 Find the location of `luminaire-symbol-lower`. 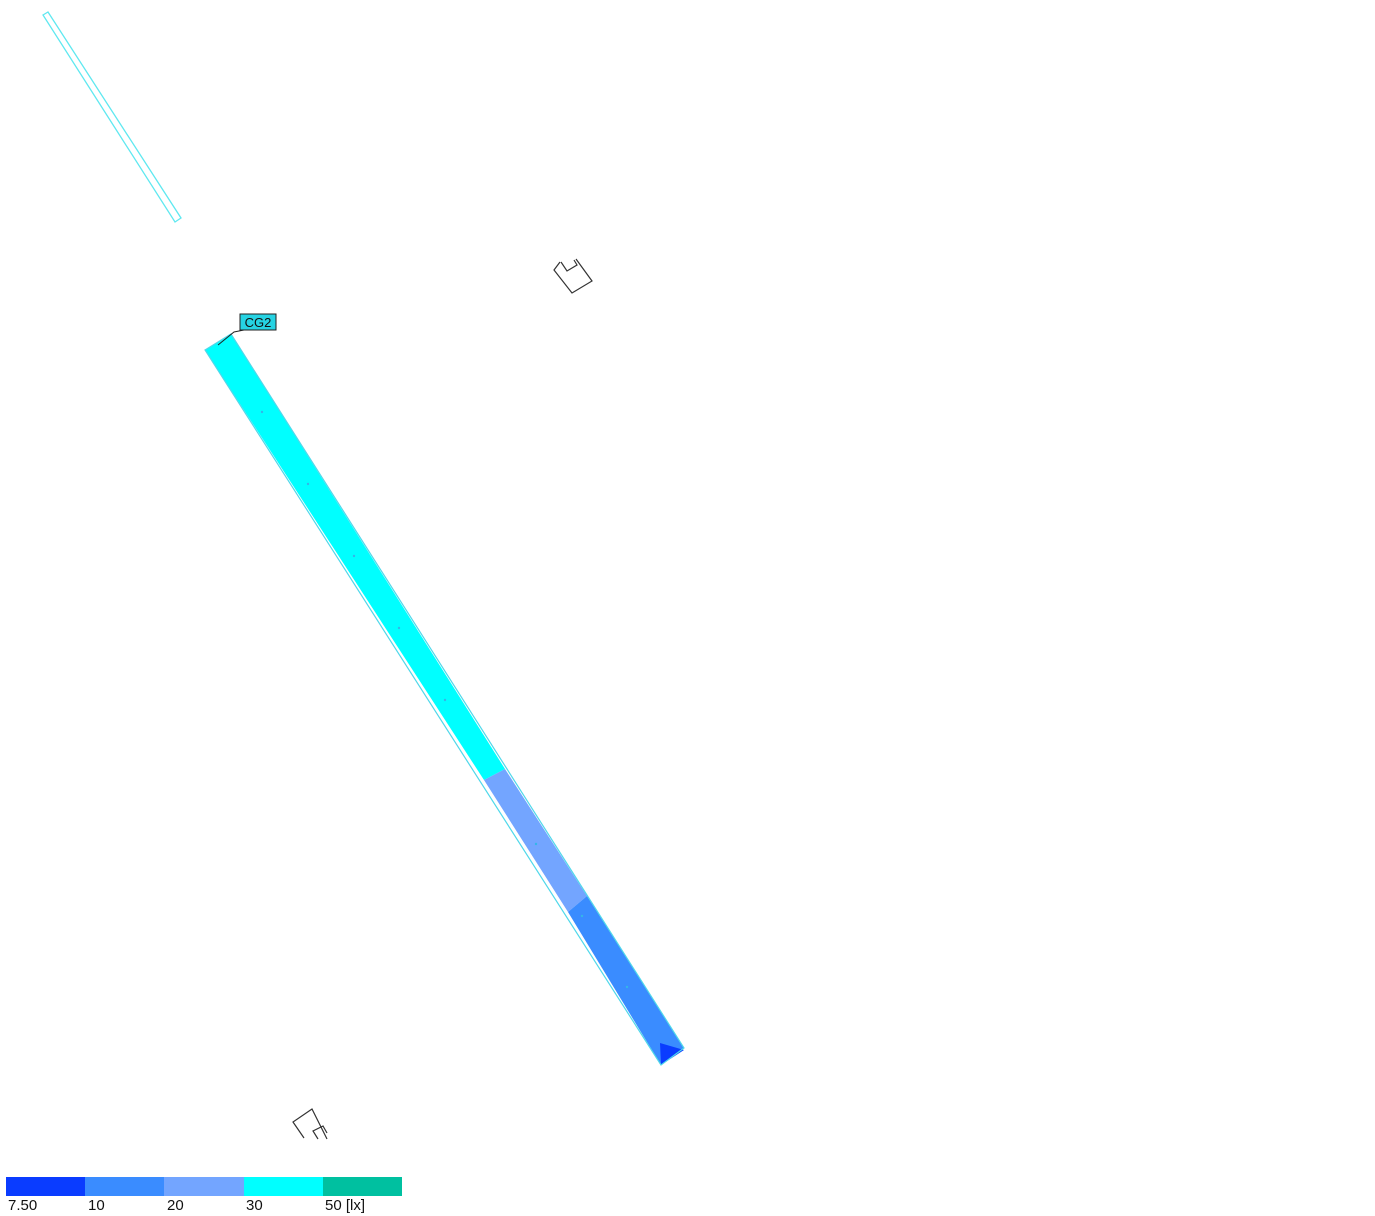

luminaire-symbol-lower is located at coordinates (310, 1124).